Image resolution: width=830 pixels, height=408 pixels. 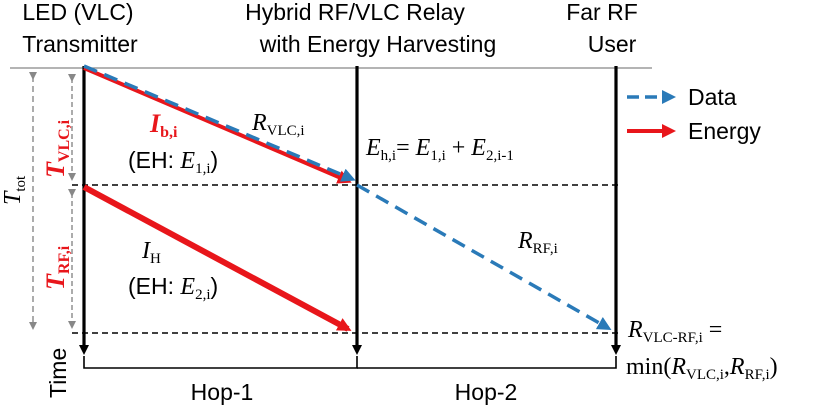 What do you see at coordinates (439, 149) in the screenshot?
I see `energy-sum-equation: Eh,i= E1,i + E2,i-1` at bounding box center [439, 149].